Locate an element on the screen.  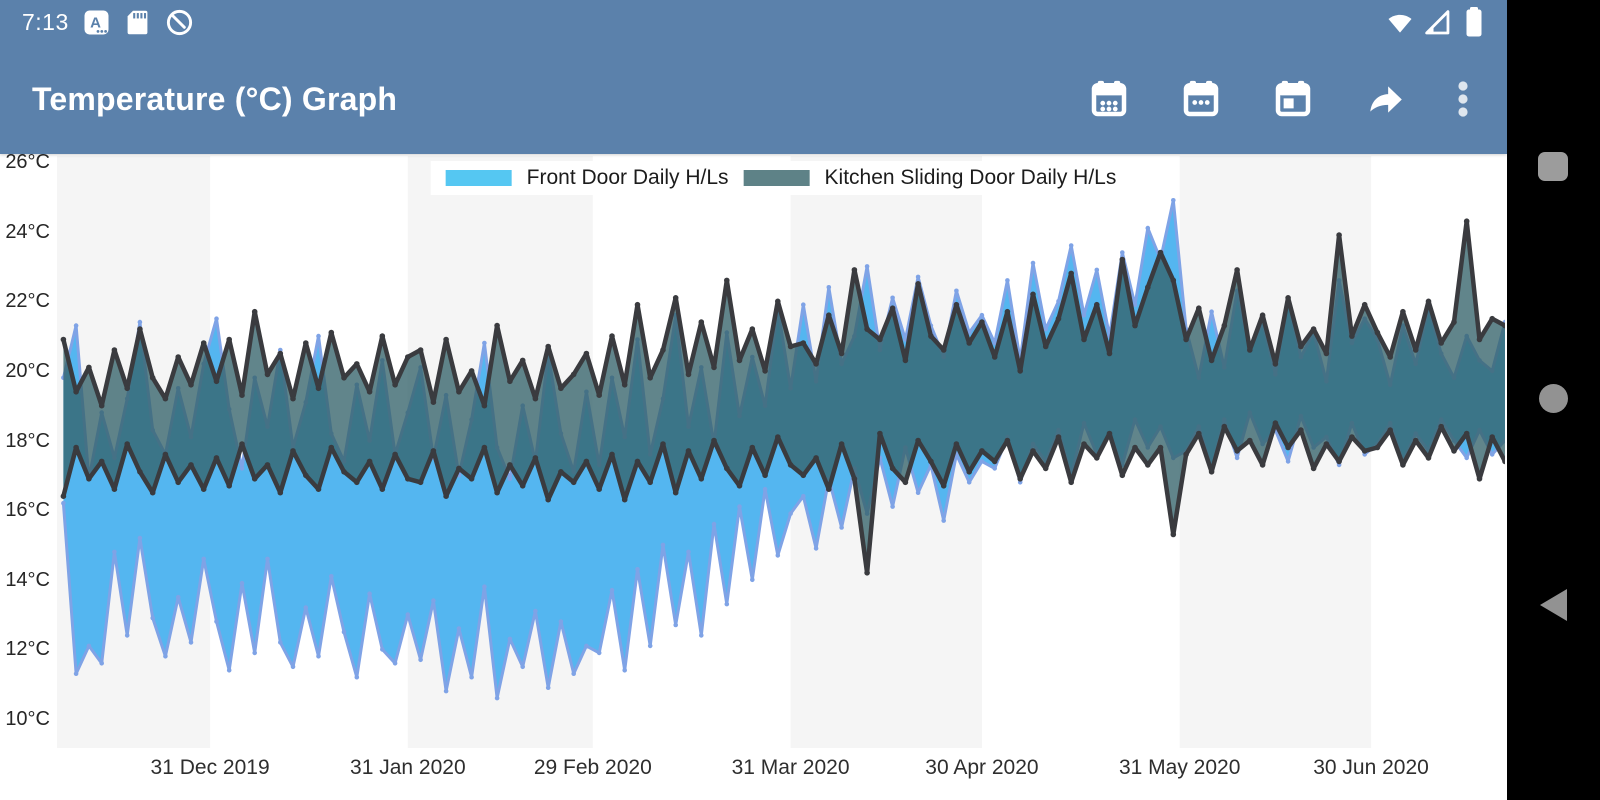
overflow-menu-icon is located at coordinates (1463, 99).